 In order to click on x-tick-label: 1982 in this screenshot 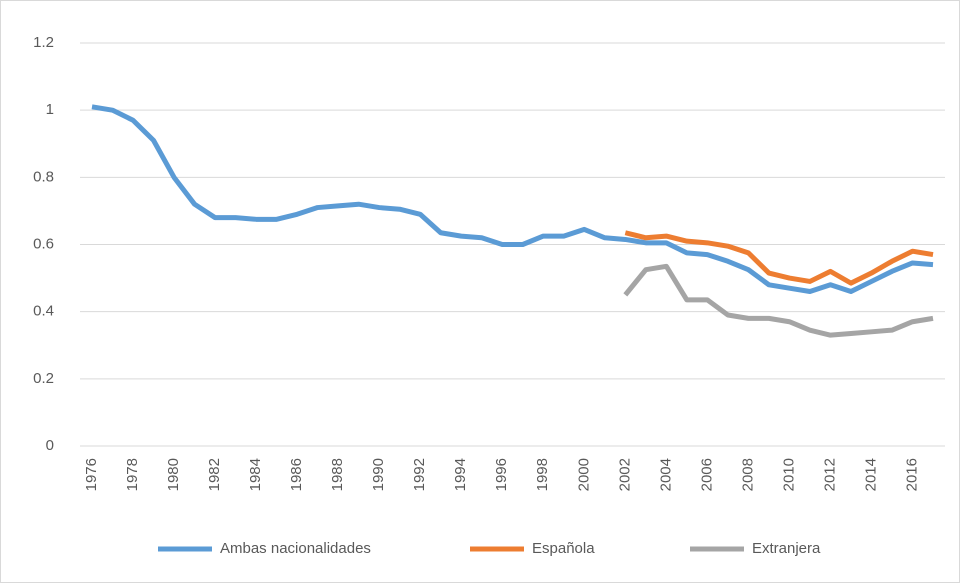, I will do `click(214, 474)`.